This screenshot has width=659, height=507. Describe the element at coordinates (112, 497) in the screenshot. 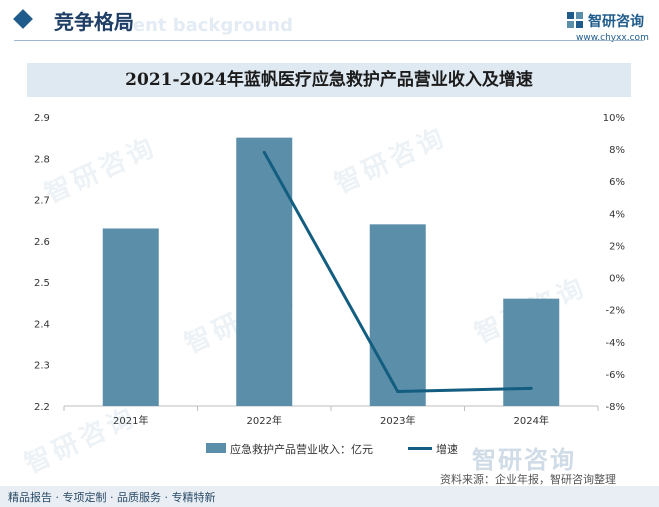

I see `footer-text: 精品报告 · 专项定制 · 品质服务 · 专精特新` at that location.